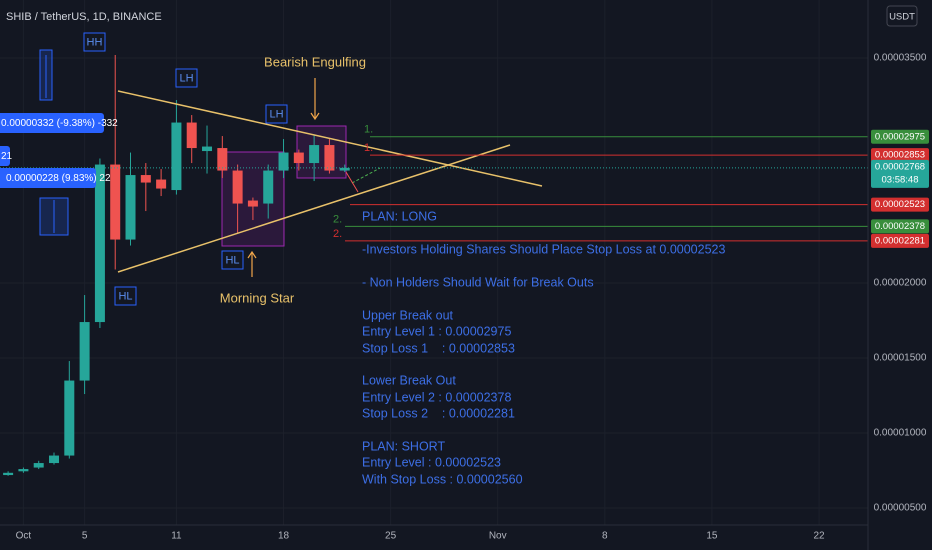 The image size is (932, 550). I want to click on note-line: Lower Break Out, so click(409, 380).